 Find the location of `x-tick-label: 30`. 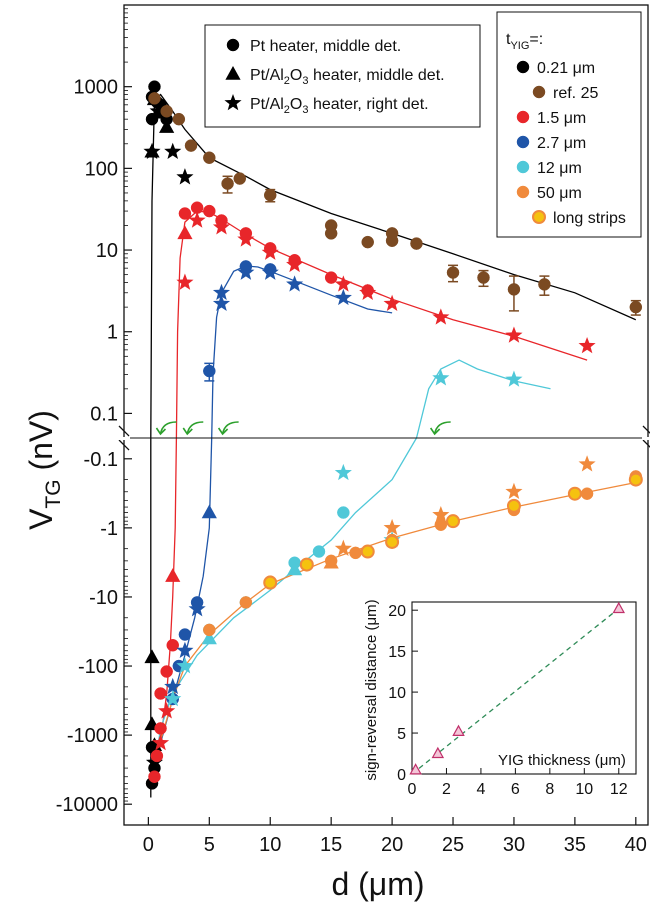

x-tick-label: 30 is located at coordinates (514, 845).